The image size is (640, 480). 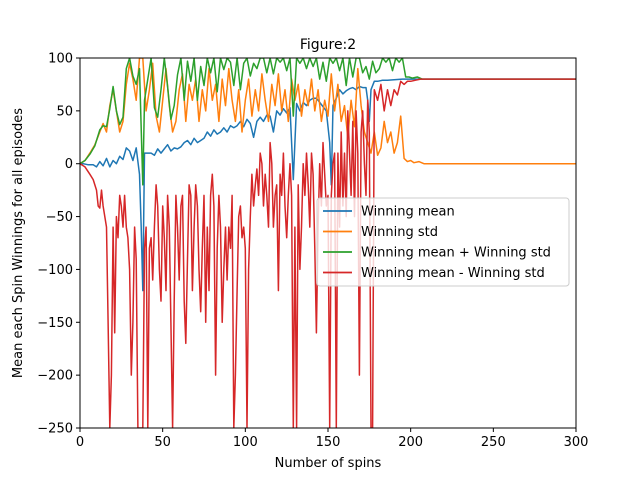 What do you see at coordinates (328, 45) in the screenshot?
I see `chart-title: Figure:2` at bounding box center [328, 45].